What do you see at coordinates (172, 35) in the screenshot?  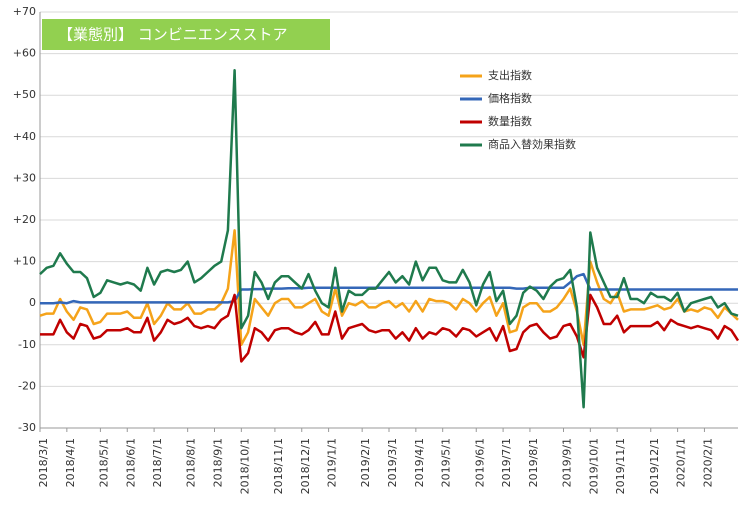 I see `chart-title: 【業態別】 コンビニエンスストア` at bounding box center [172, 35].